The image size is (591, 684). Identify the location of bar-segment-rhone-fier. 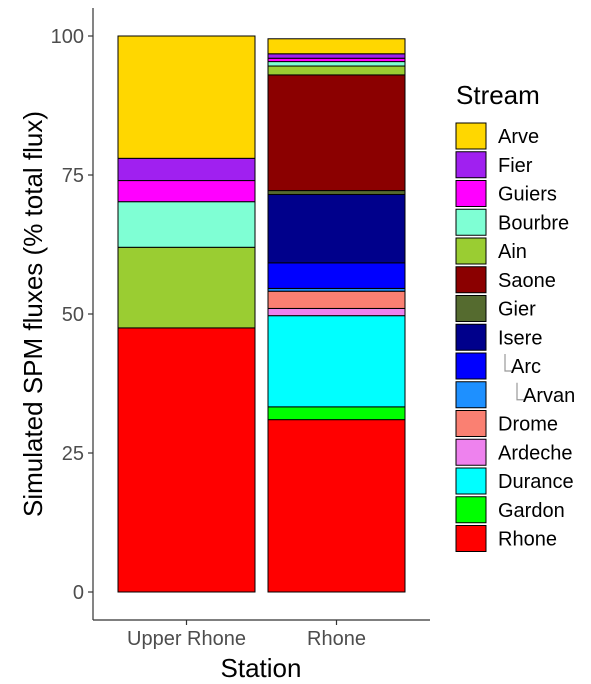
(336, 56).